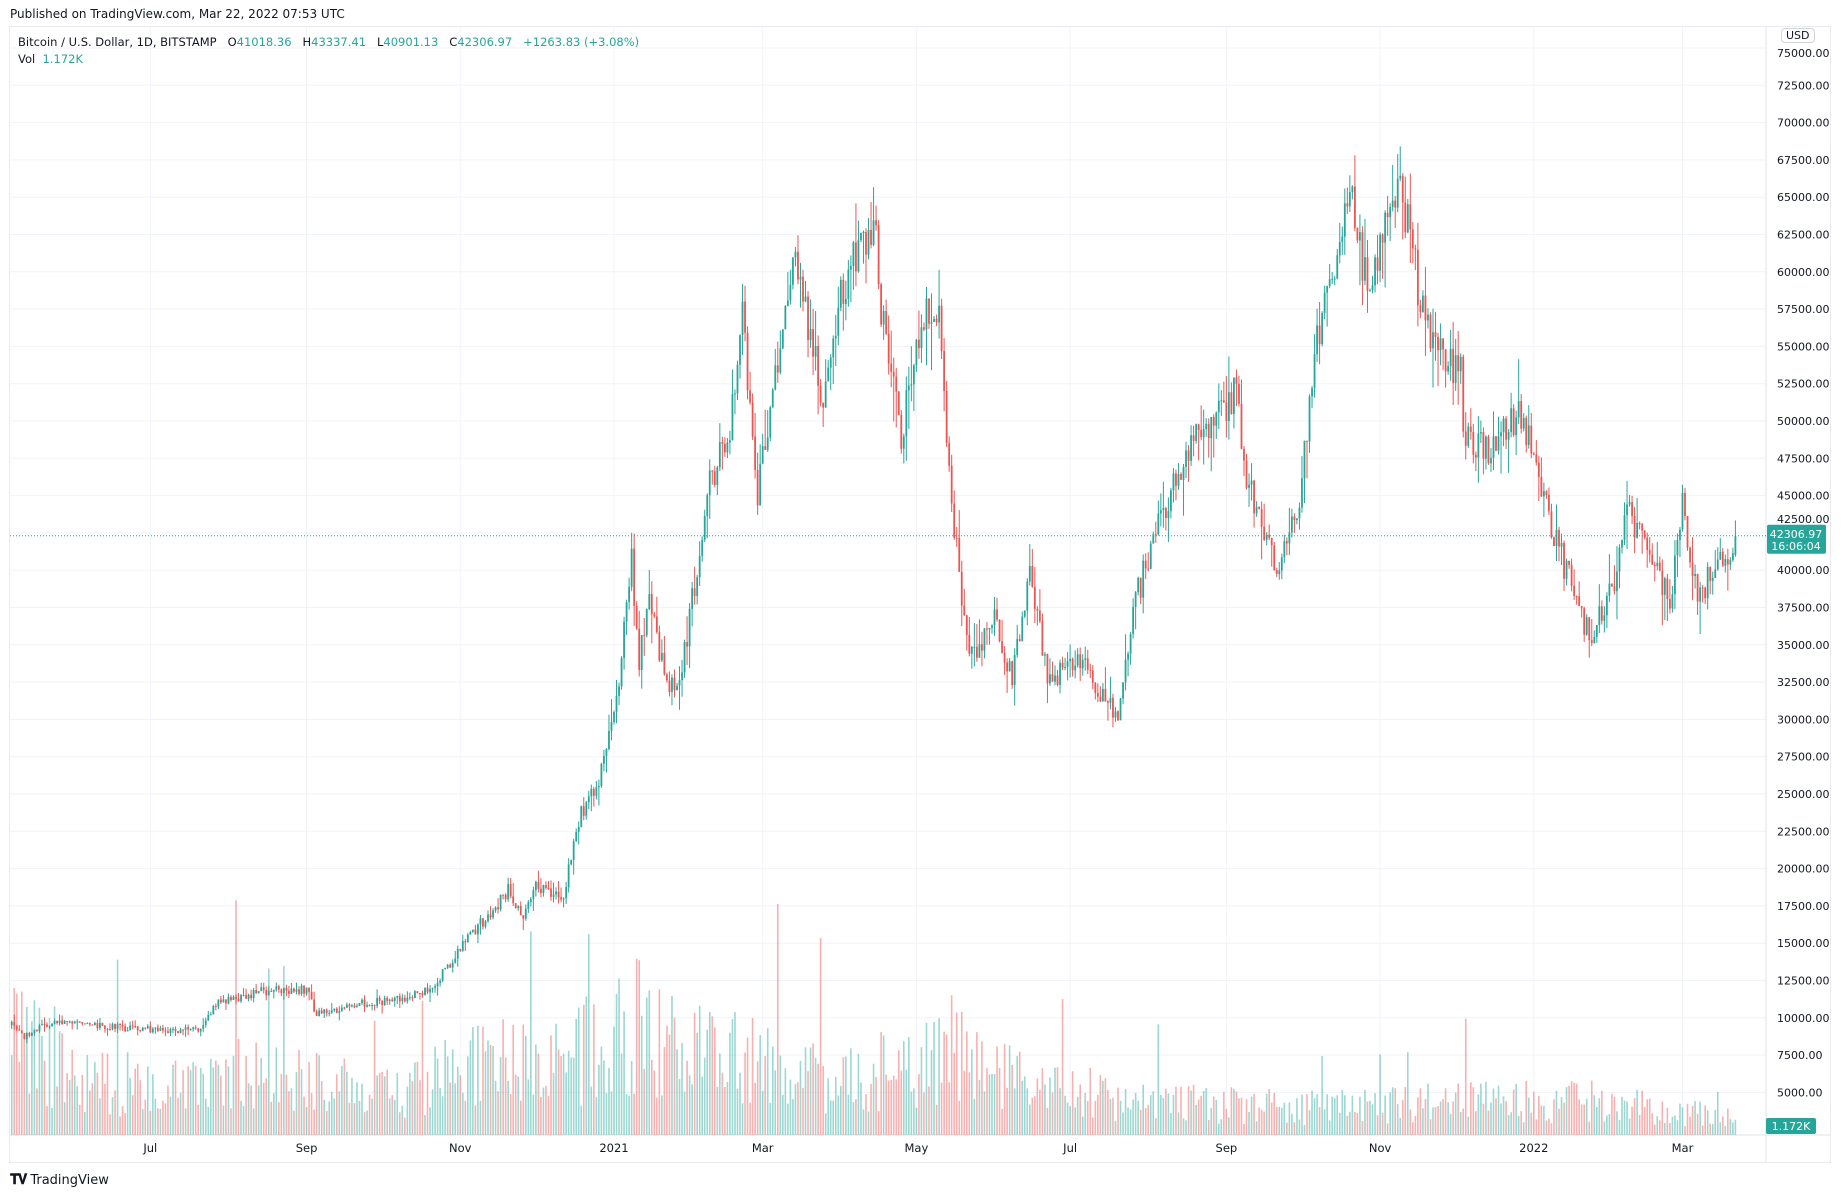 The width and height of the screenshot is (1841, 1198). Describe the element at coordinates (1798, 35) in the screenshot. I see `currency-badge: USD` at that location.